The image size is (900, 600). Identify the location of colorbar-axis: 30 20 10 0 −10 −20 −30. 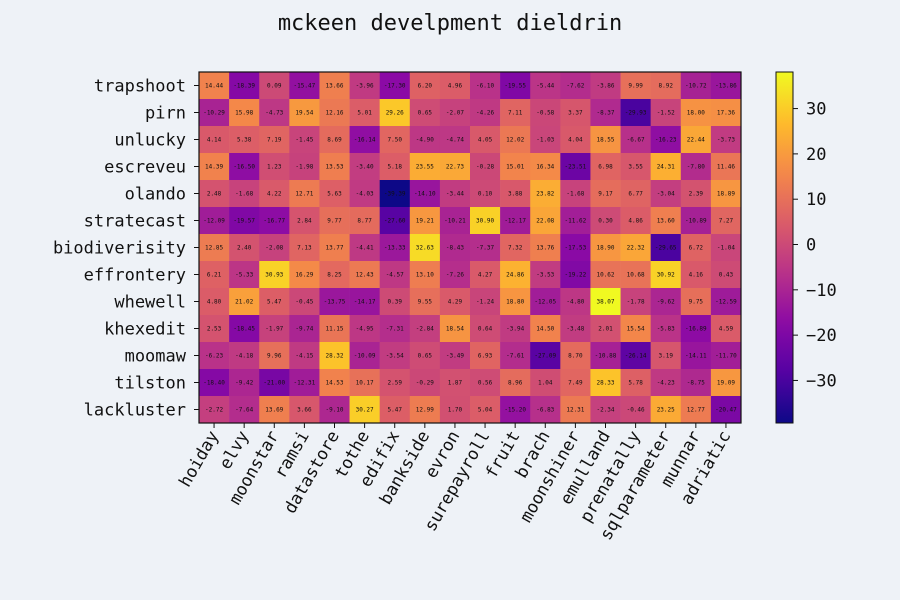
(815, 245).